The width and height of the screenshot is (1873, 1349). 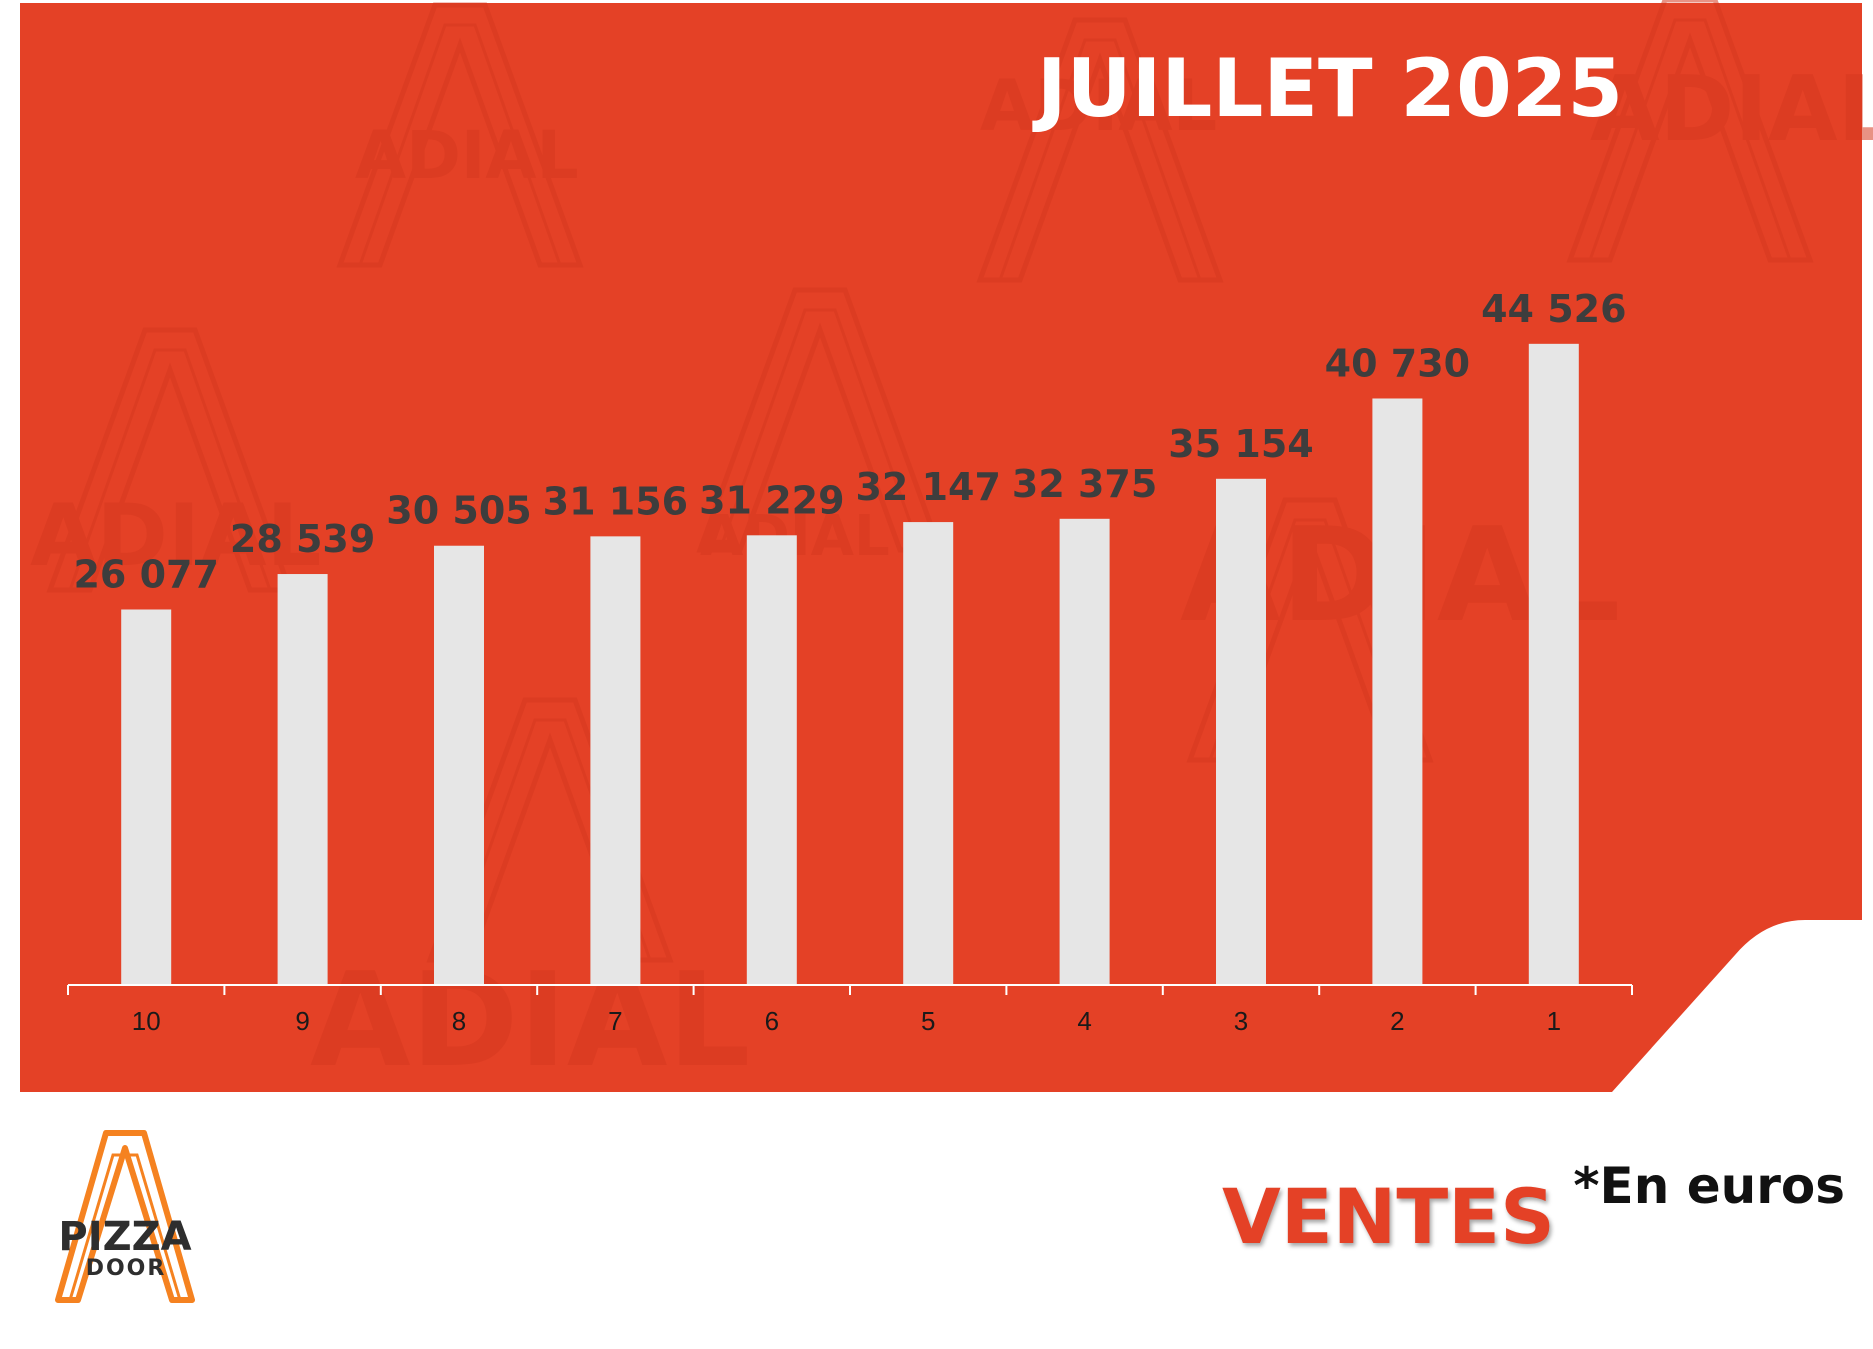 I want to click on value-label: 40 730, so click(x=1397, y=363).